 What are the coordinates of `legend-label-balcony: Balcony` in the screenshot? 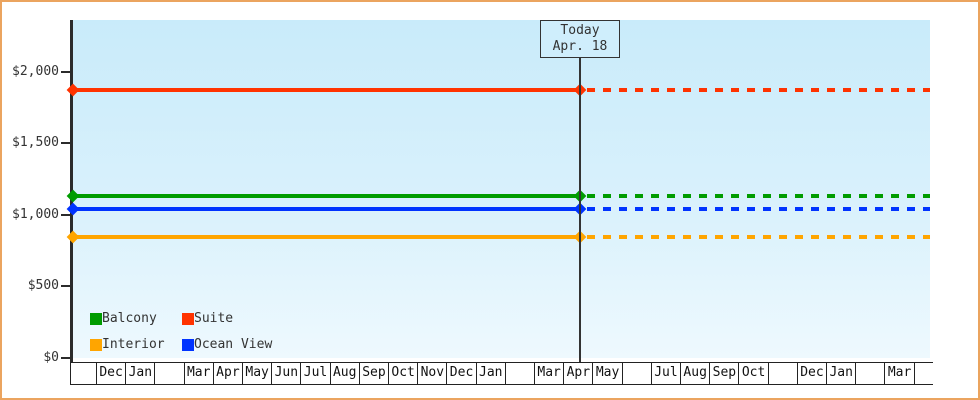 It's located at (129, 318).